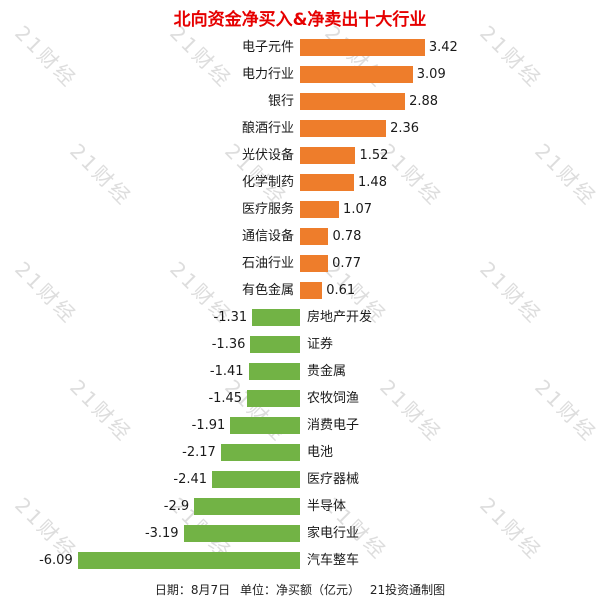 This screenshot has width=600, height=600. I want to click on bar-category-label: 有色金属, so click(267, 290).